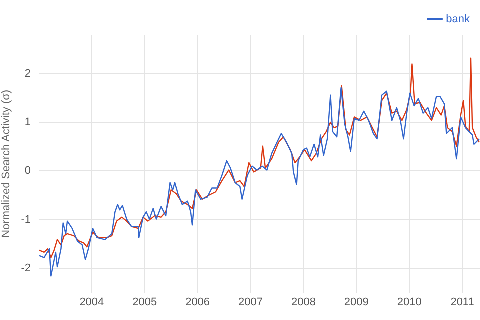  Describe the element at coordinates (145, 302) in the screenshot. I see `x-tick-label: 2005` at that location.